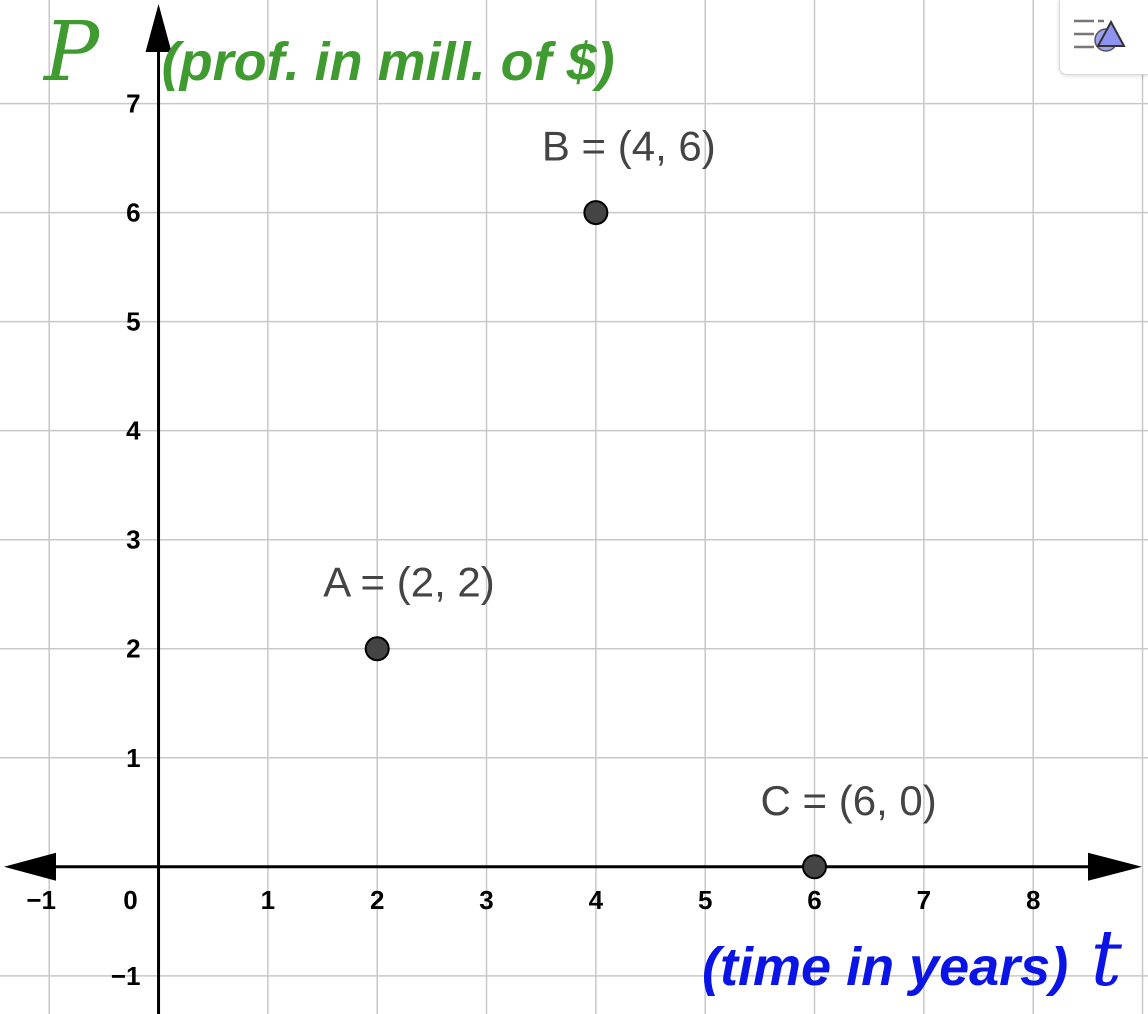 This screenshot has height=1014, width=1148. Describe the element at coordinates (126, 976) in the screenshot. I see `y-tick-label: −1` at that location.